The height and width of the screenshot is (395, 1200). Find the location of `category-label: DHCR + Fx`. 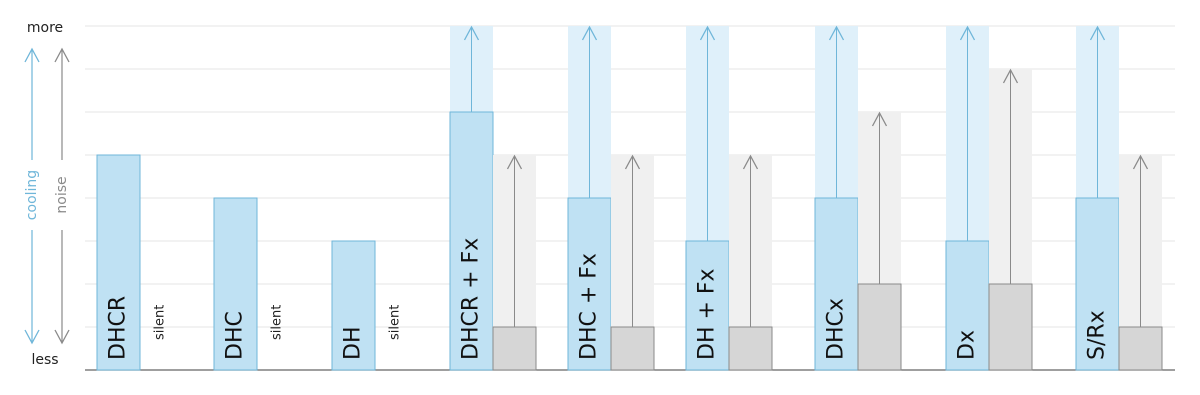

category-label: DHCR + Fx is located at coordinates (471, 299).